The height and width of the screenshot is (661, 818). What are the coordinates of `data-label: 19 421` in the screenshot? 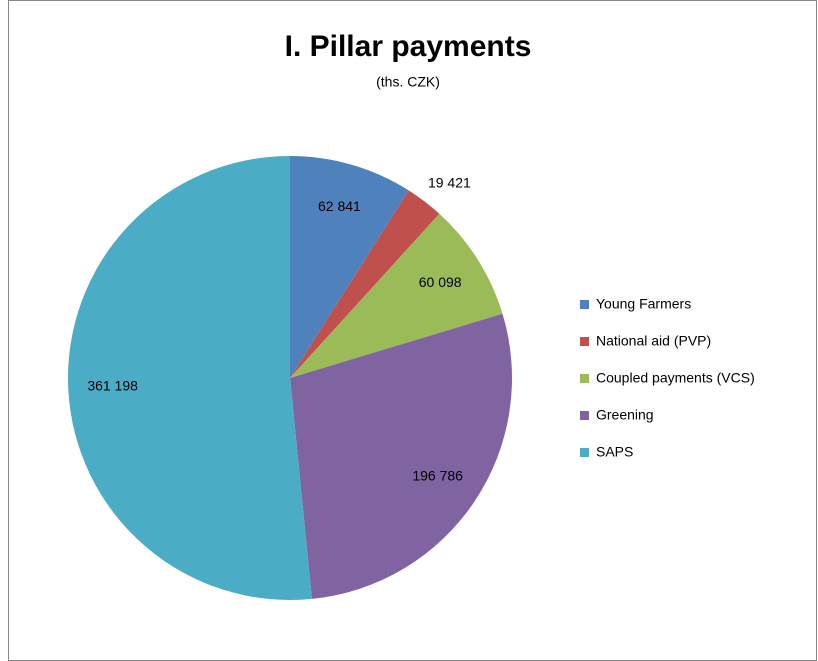 It's located at (449, 182).